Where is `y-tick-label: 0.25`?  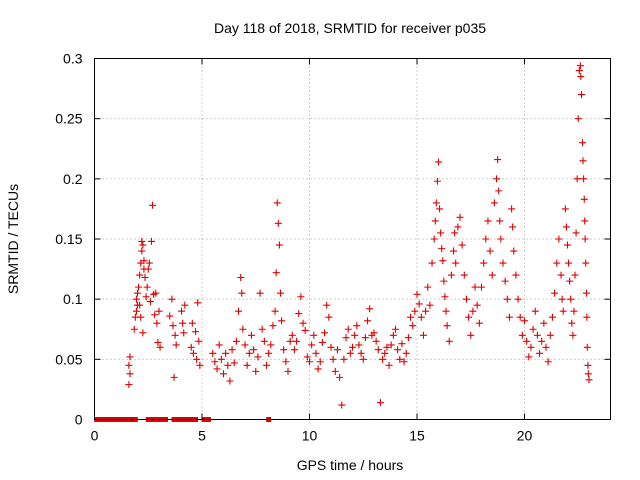 y-tick-label: 0.25 is located at coordinates (68, 119).